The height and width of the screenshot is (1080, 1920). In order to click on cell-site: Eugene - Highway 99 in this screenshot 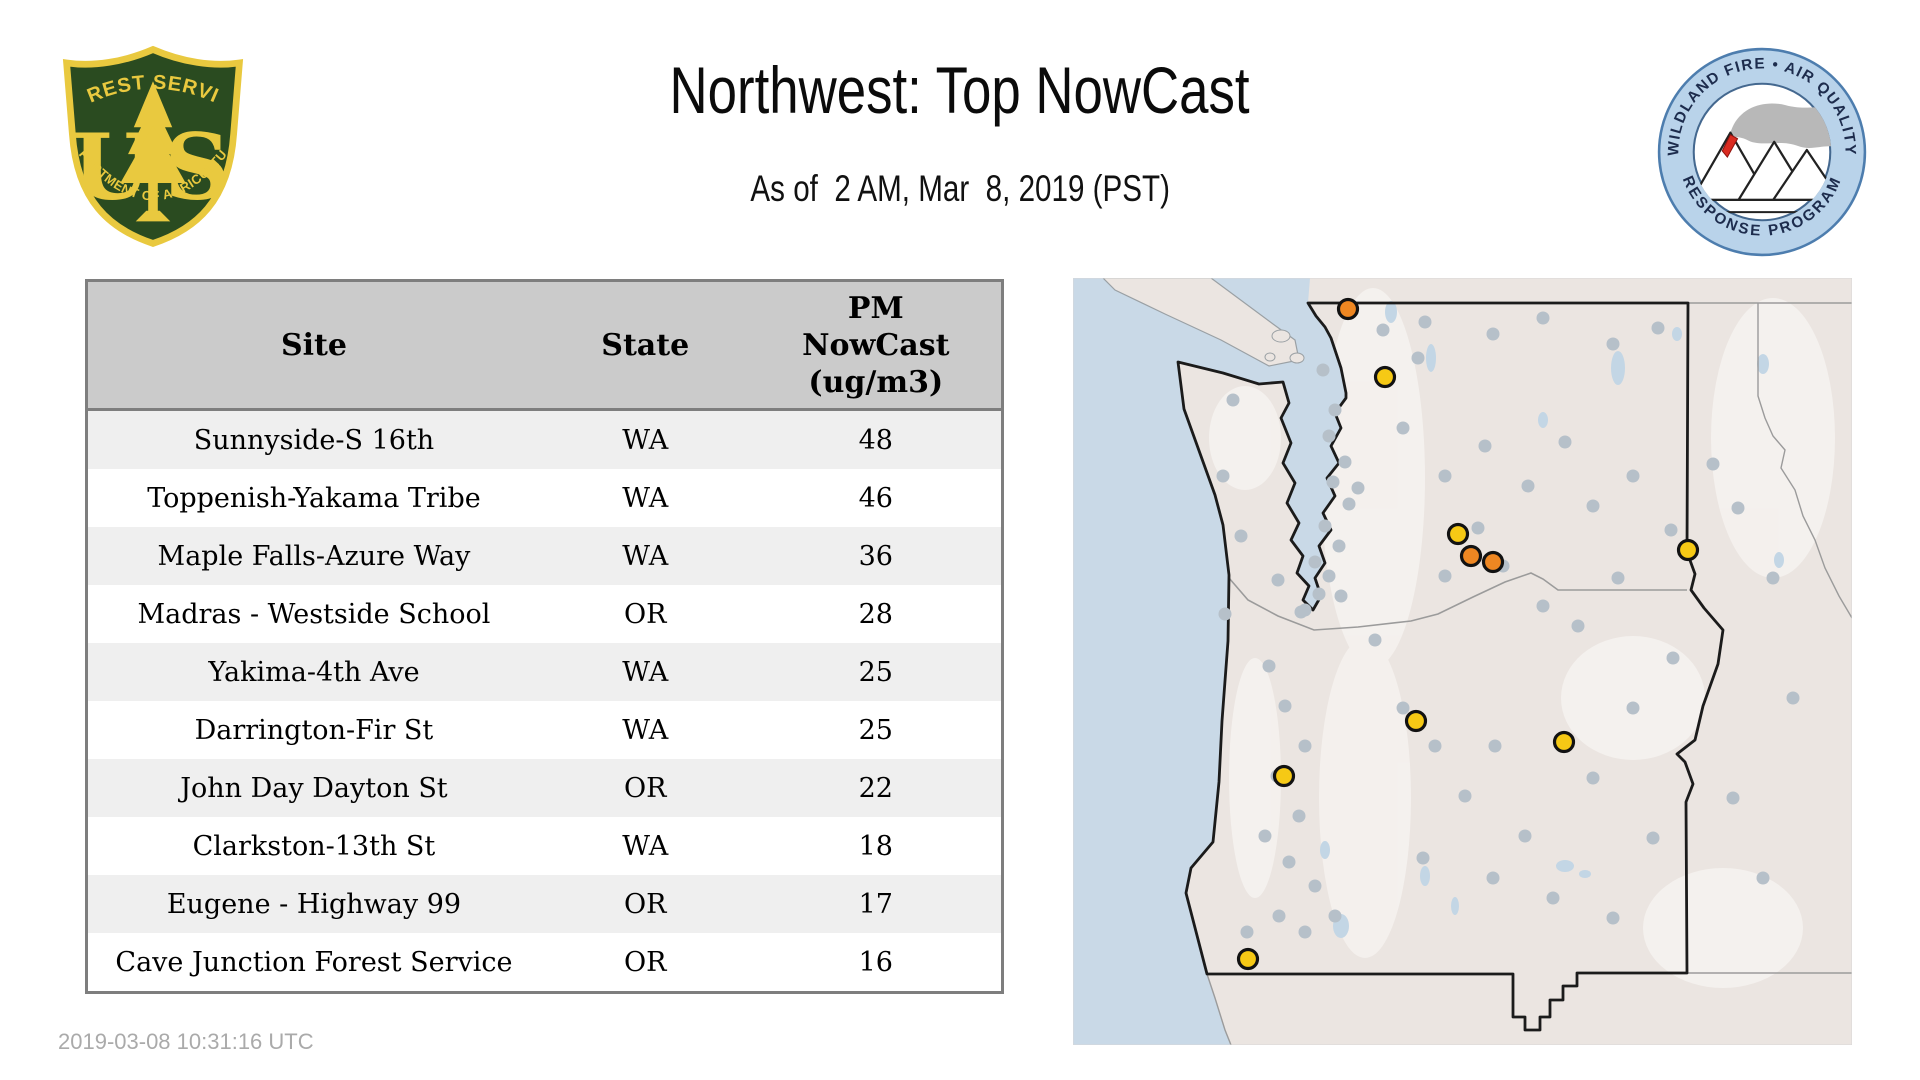, I will do `click(313, 904)`.